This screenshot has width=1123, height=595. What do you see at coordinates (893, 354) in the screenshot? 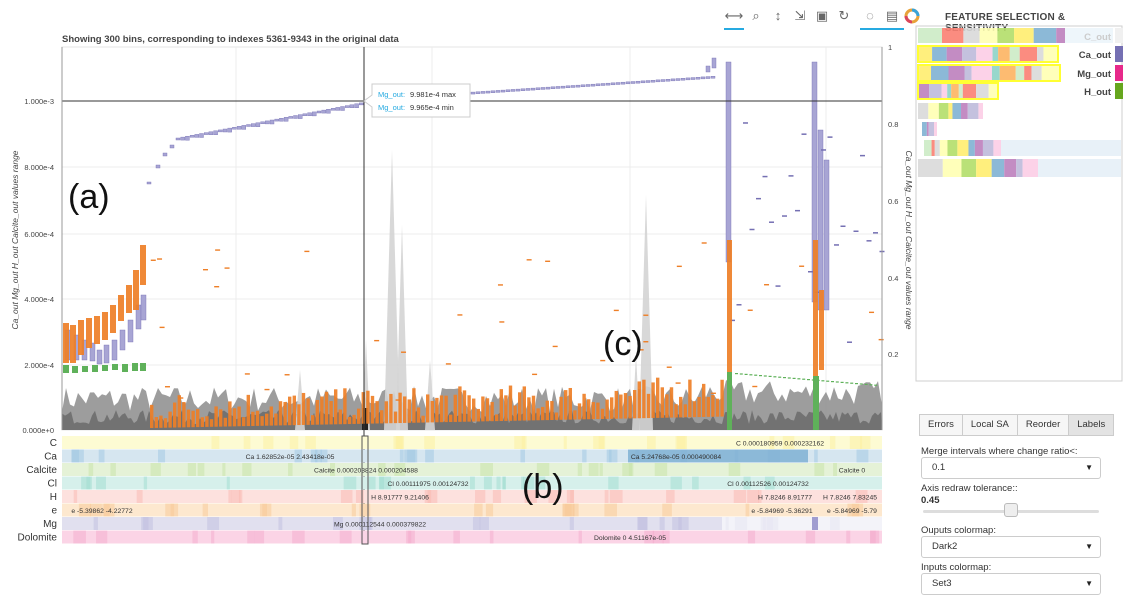
I see `y2-tick-label: 0.2` at bounding box center [893, 354].